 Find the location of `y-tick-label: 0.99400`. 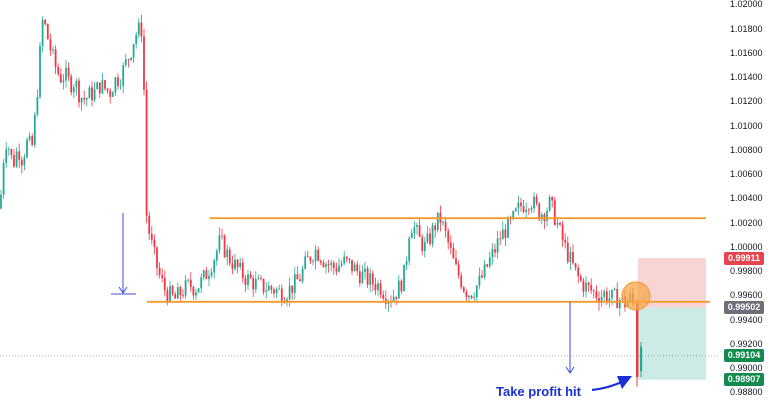

y-tick-label: 0.99400 is located at coordinates (746, 319).